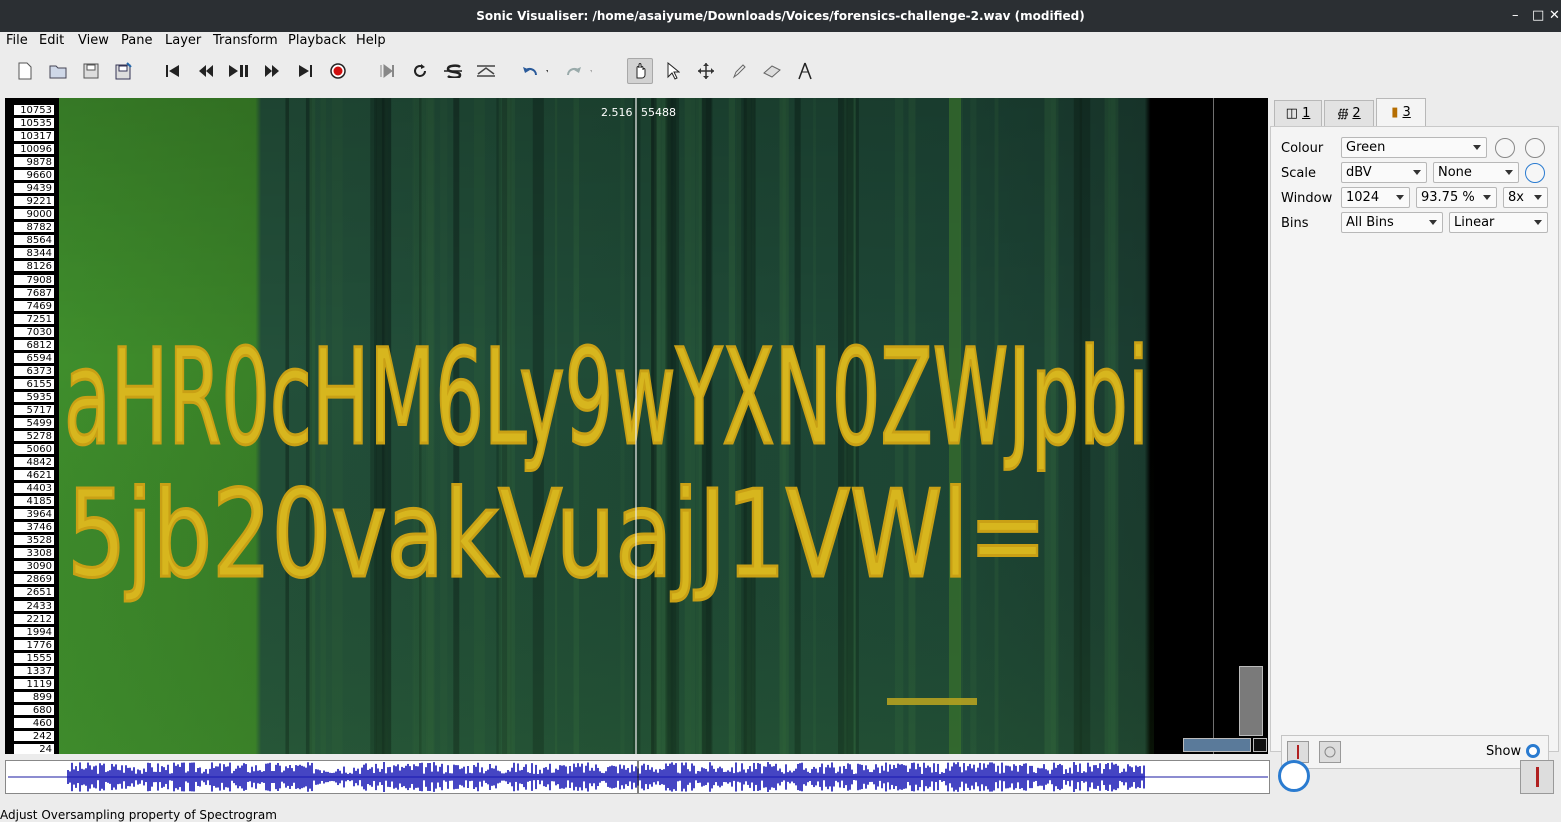  Describe the element at coordinates (34, 370) in the screenshot. I see `frequency-tick: 6373` at that location.